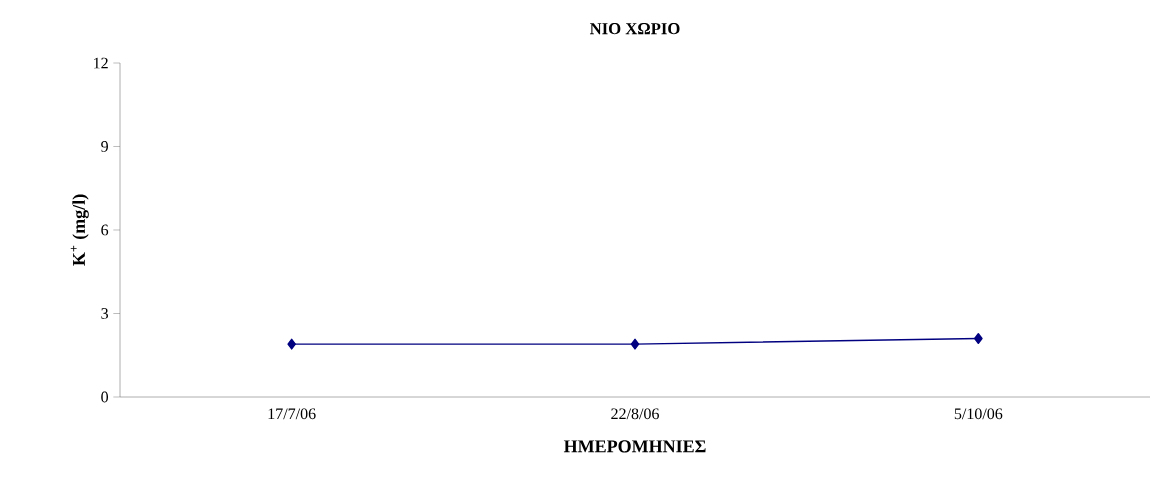 The height and width of the screenshot is (479, 1170). What do you see at coordinates (79, 230) in the screenshot?
I see `y-axis-title: K$^{+}$ (mg/l)` at bounding box center [79, 230].